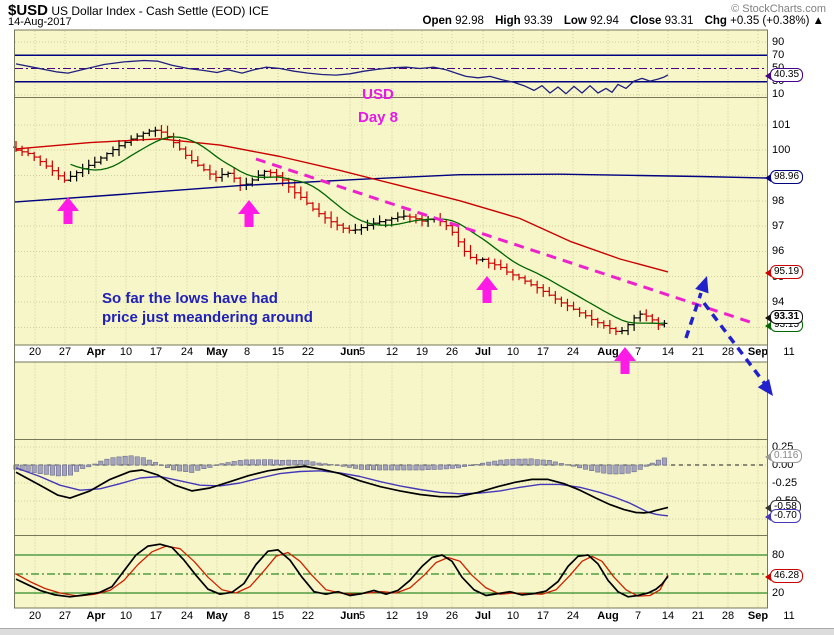 The image size is (834, 635). I want to click on y-axis-tick-label: 70, so click(778, 55).